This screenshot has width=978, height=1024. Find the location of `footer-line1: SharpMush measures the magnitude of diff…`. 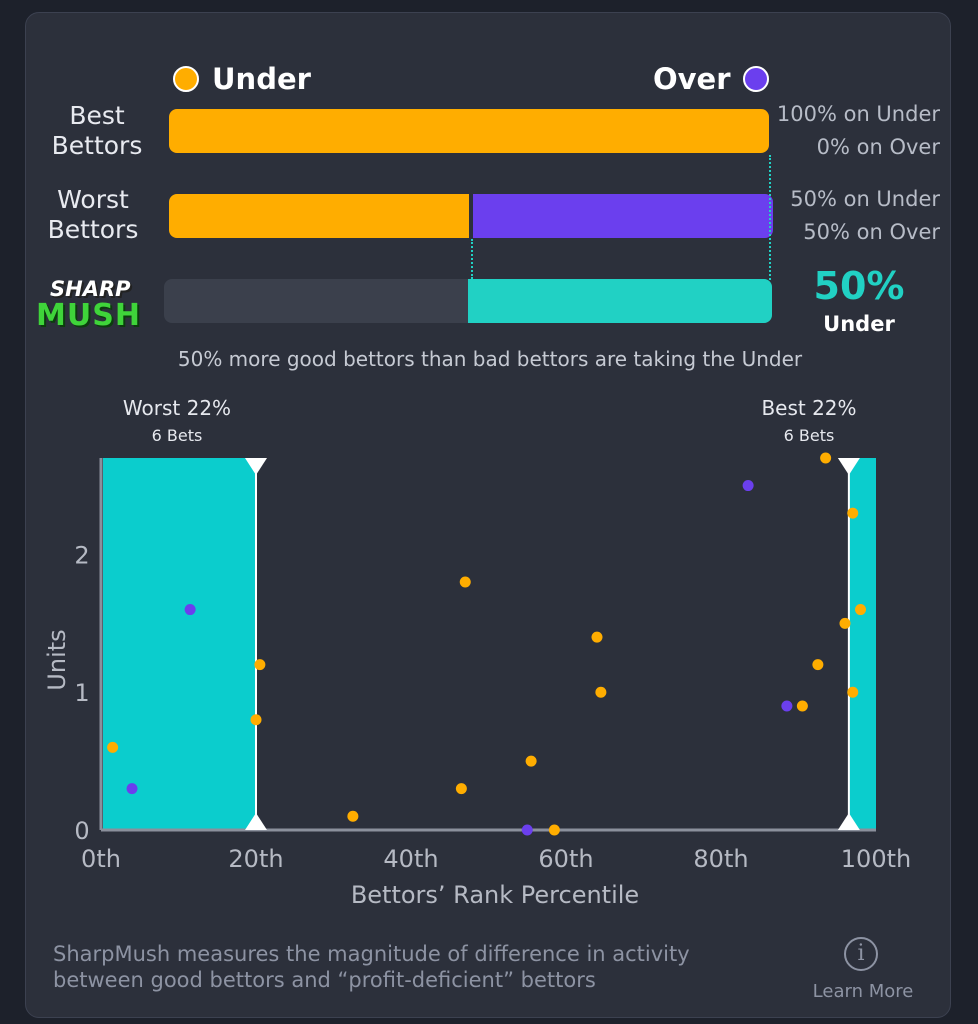

footer-line1: SharpMush measures the magnitude of diff… is located at coordinates (371, 954).